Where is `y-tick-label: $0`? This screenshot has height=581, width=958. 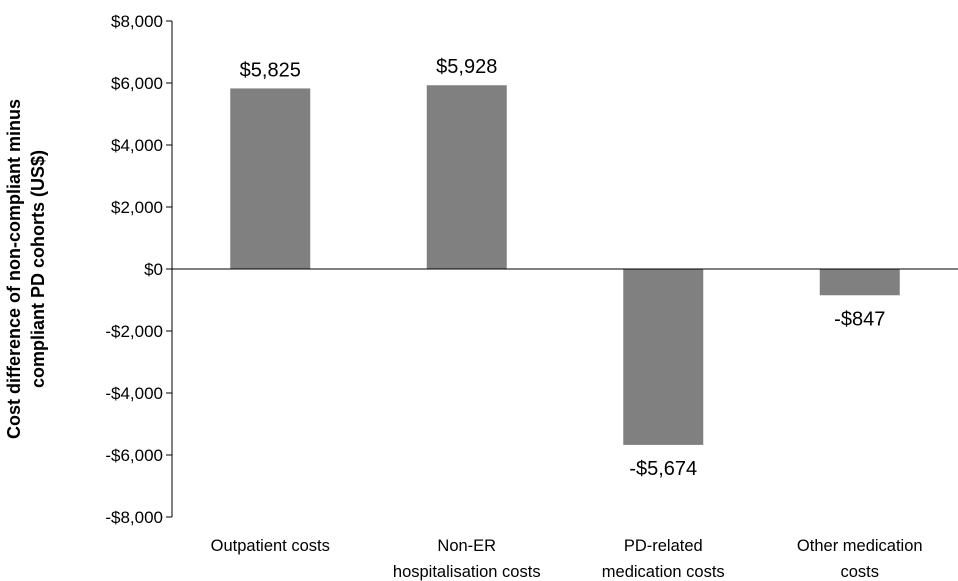 y-tick-label: $0 is located at coordinates (153, 269).